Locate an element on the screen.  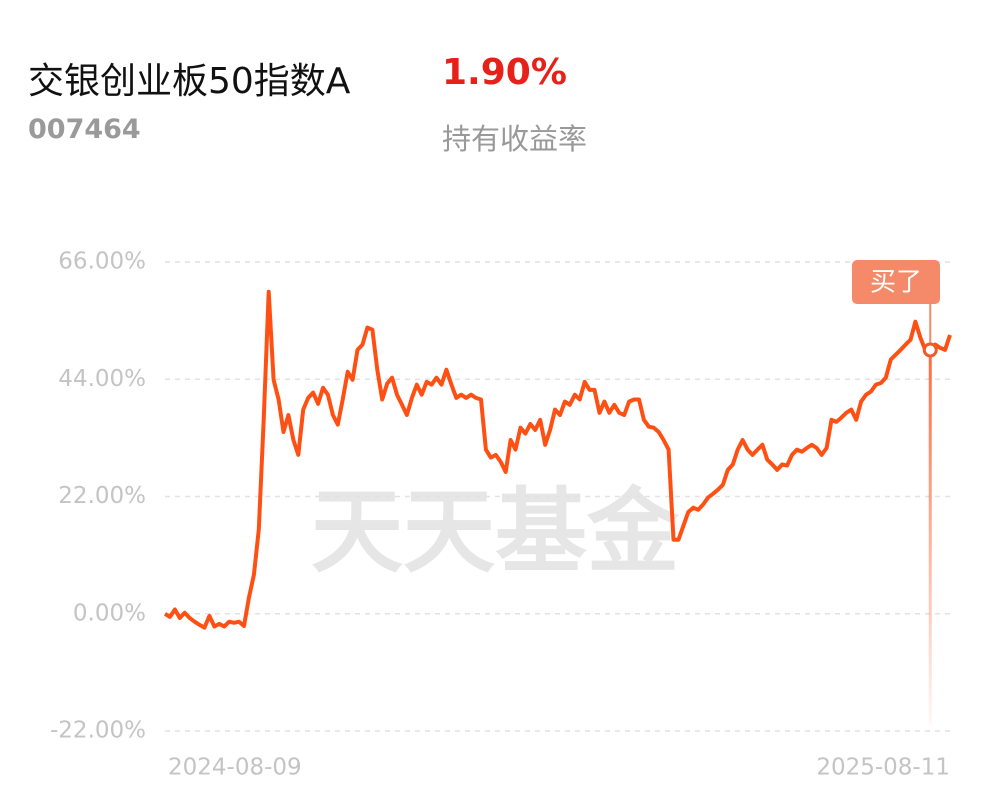
x-tick-label: 2024-08-09 is located at coordinates (235, 768).